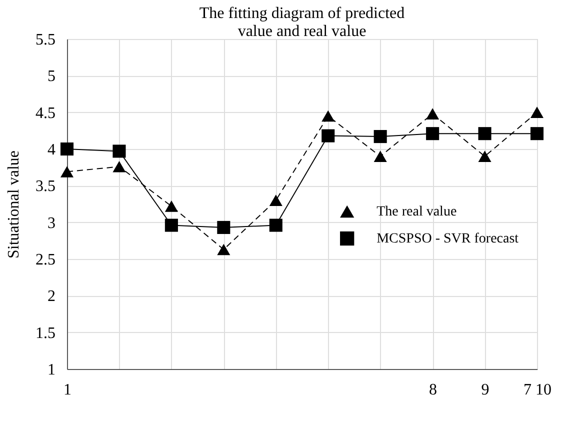  Describe the element at coordinates (46, 333) in the screenshot. I see `y-tick-label: 1.5` at that location.